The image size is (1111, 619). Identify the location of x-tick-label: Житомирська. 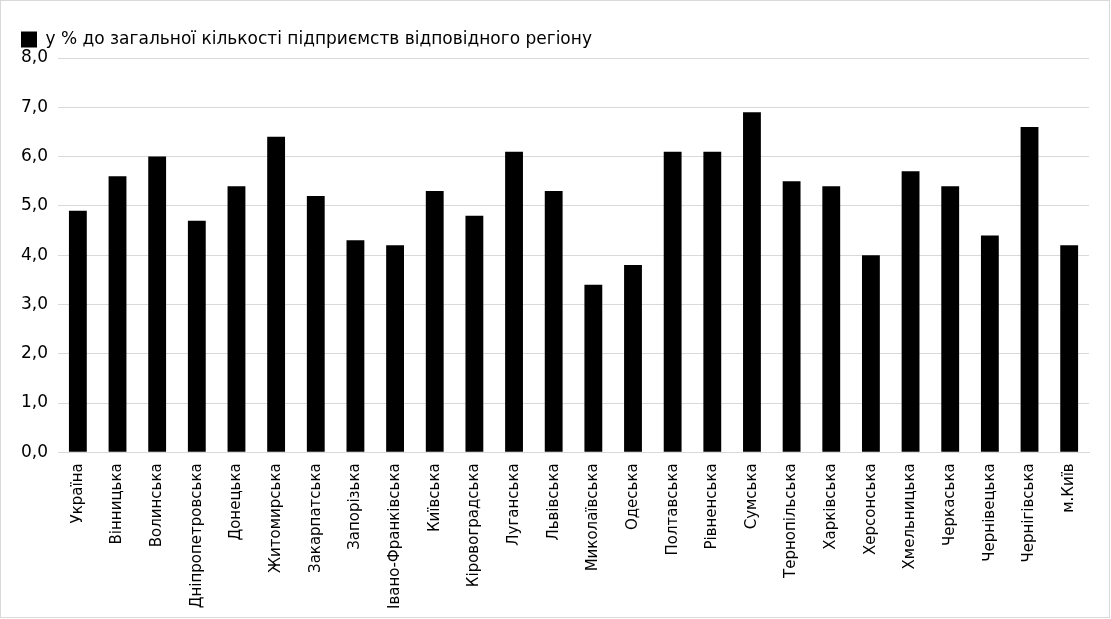
(275, 518).